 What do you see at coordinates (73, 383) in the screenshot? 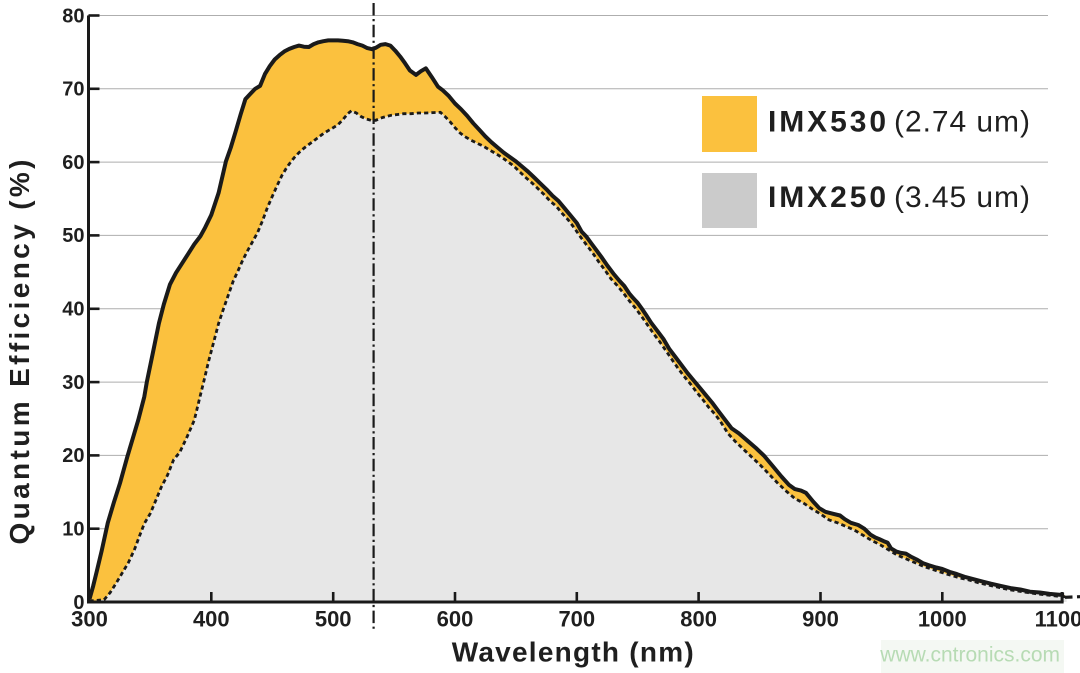
I see `svg-text: 30` at bounding box center [73, 383].